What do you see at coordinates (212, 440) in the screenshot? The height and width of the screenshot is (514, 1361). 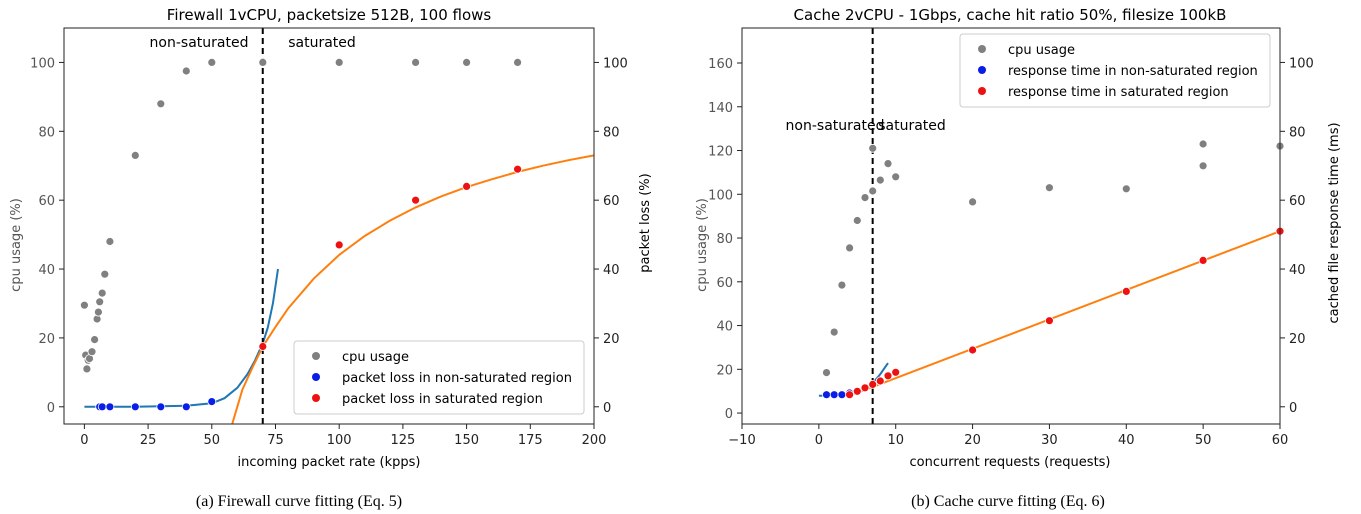 I see `x-tick-label: 50` at bounding box center [212, 440].